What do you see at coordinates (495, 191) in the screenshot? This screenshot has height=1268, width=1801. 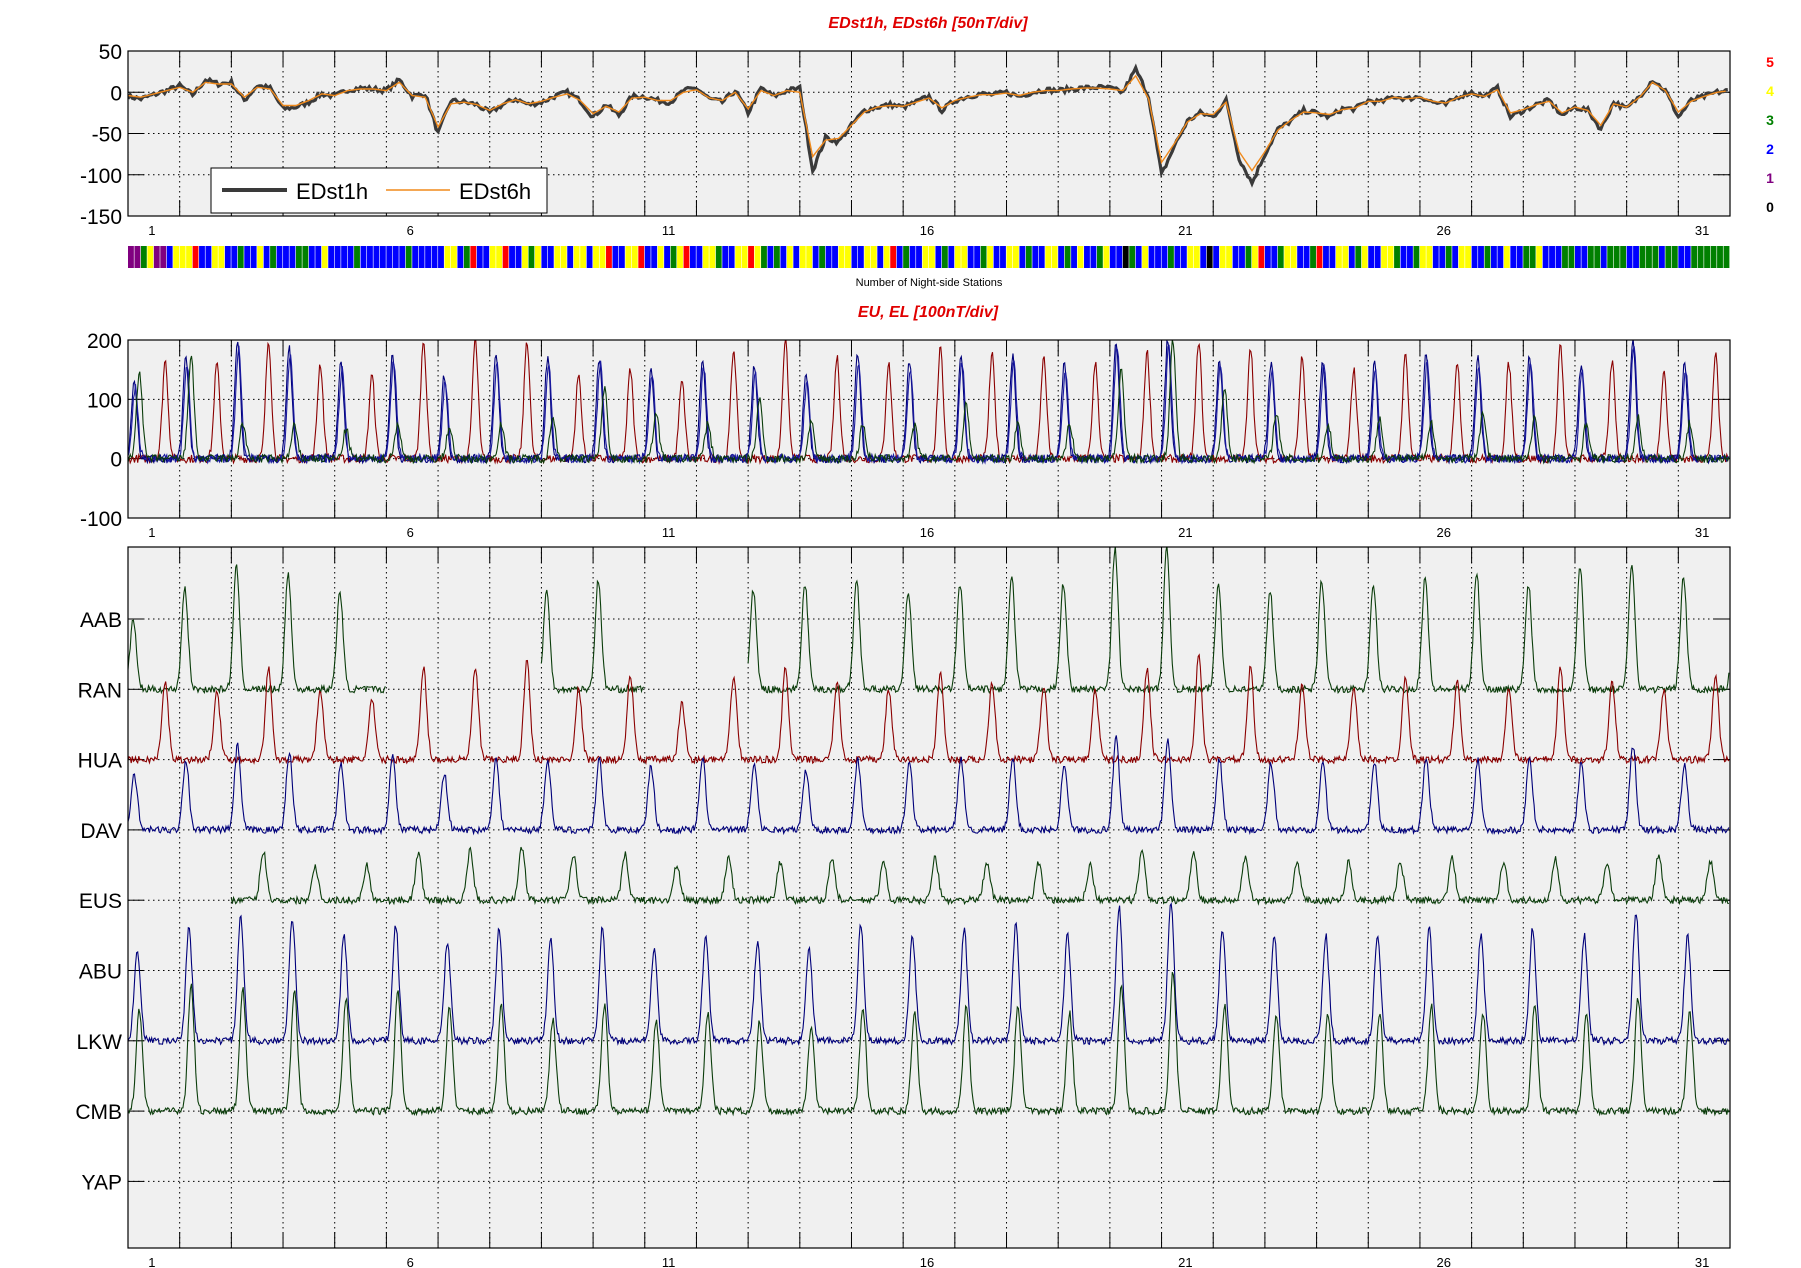 I see `legend-label-edst6h: EDst6h` at bounding box center [495, 191].